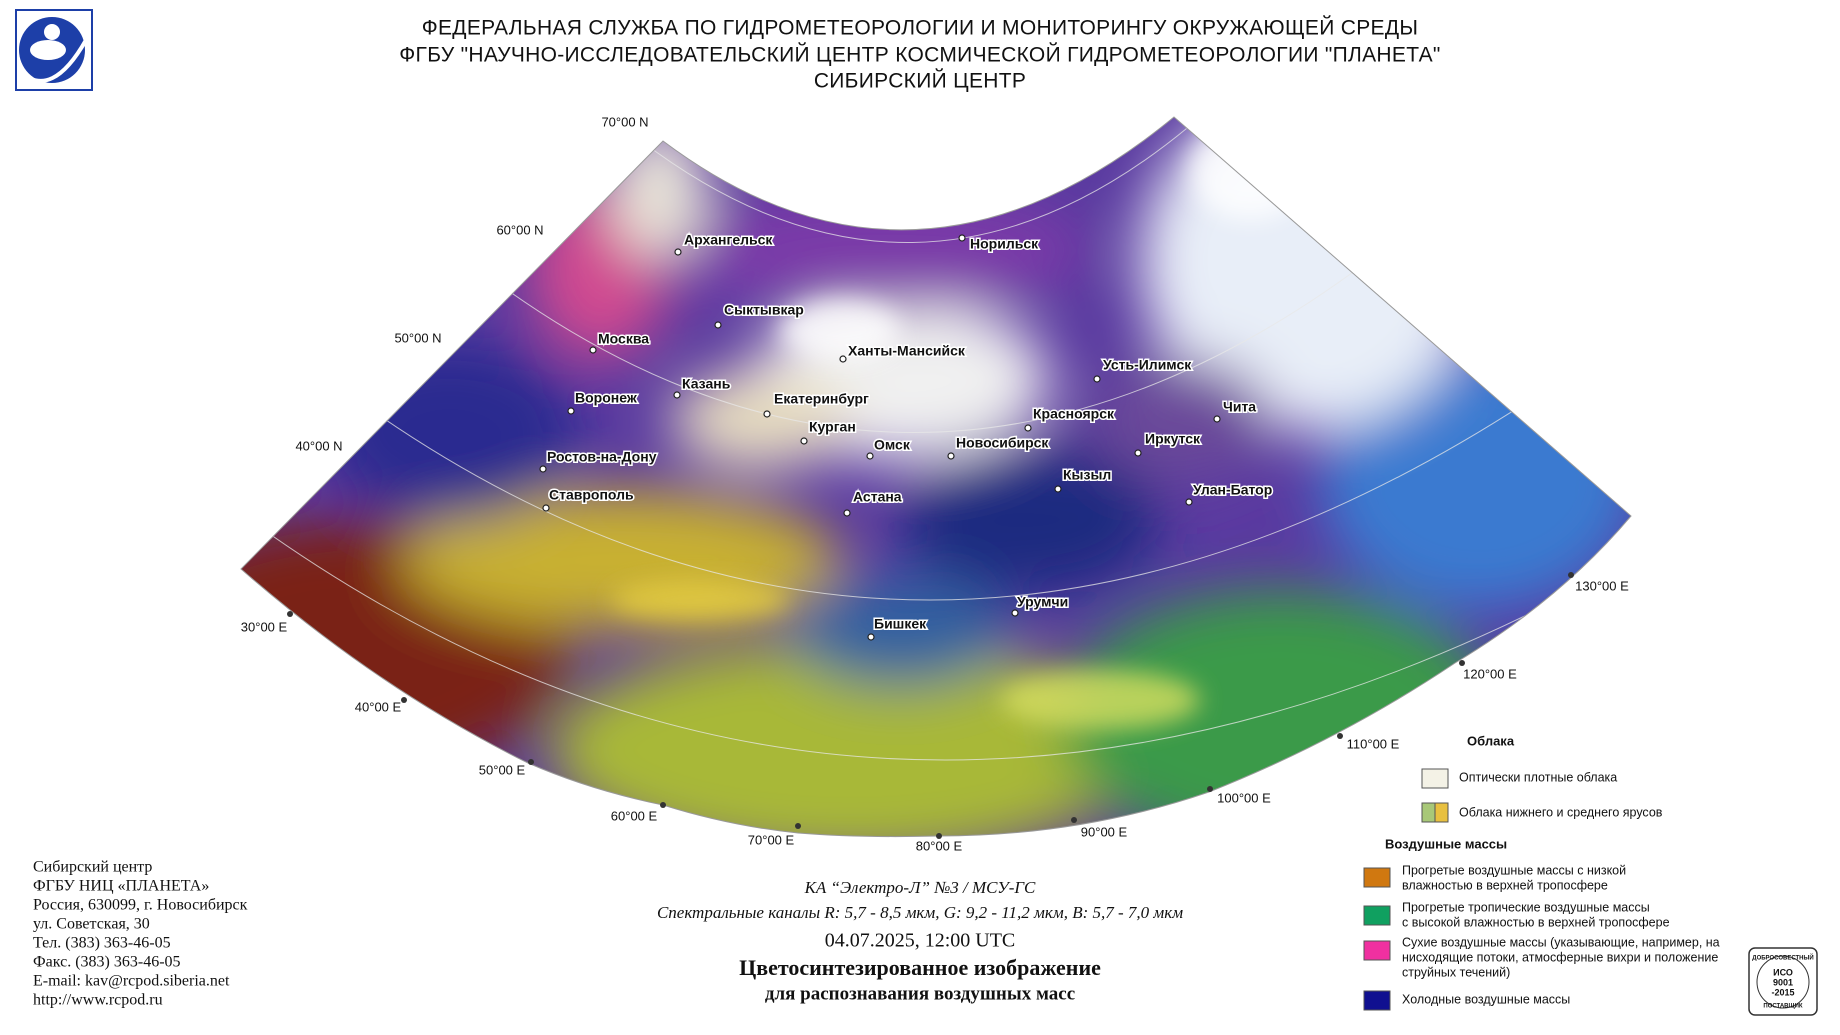  Describe the element at coordinates (920, 967) in the screenshot. I see `caption-title: Цветосинтезированное изображение` at that location.